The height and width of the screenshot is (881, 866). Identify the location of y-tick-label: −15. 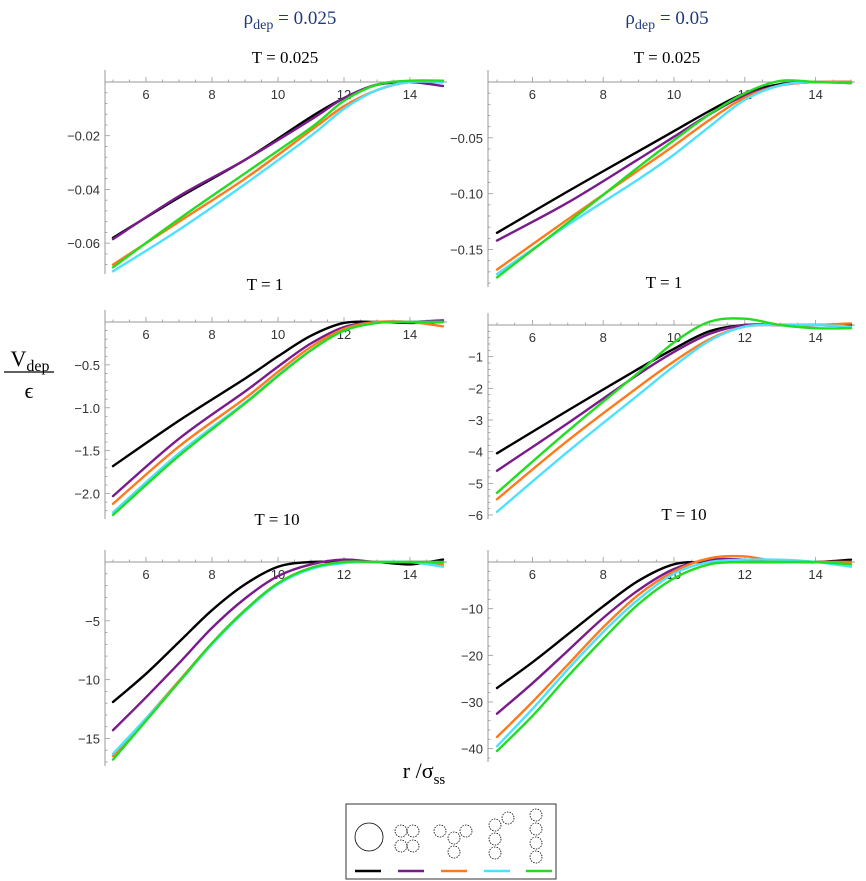
(89, 738).